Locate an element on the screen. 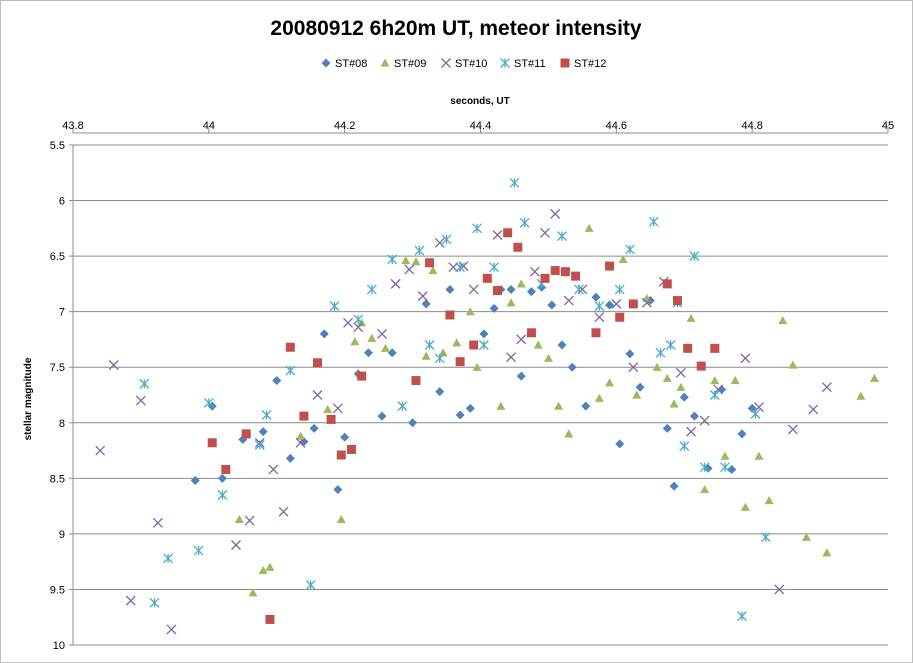  legend-label: ST#09 is located at coordinates (410, 64).